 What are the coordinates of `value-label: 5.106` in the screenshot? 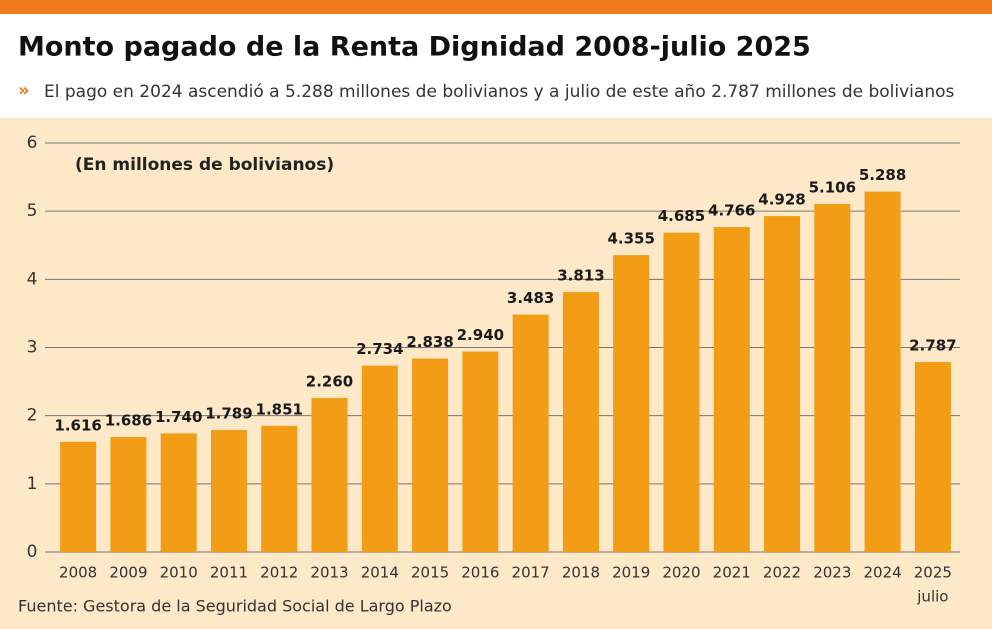 It's located at (832, 187).